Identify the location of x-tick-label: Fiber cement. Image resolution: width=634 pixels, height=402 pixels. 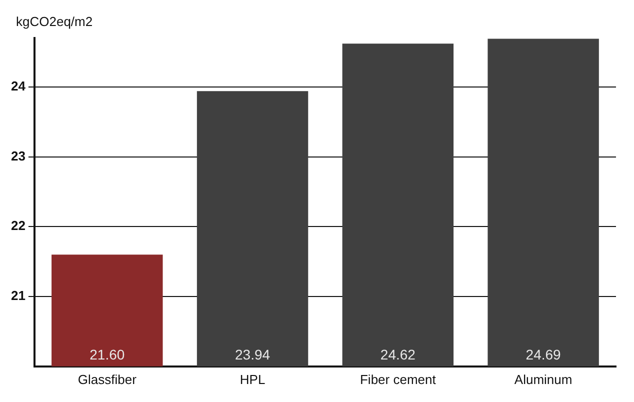
(398, 379).